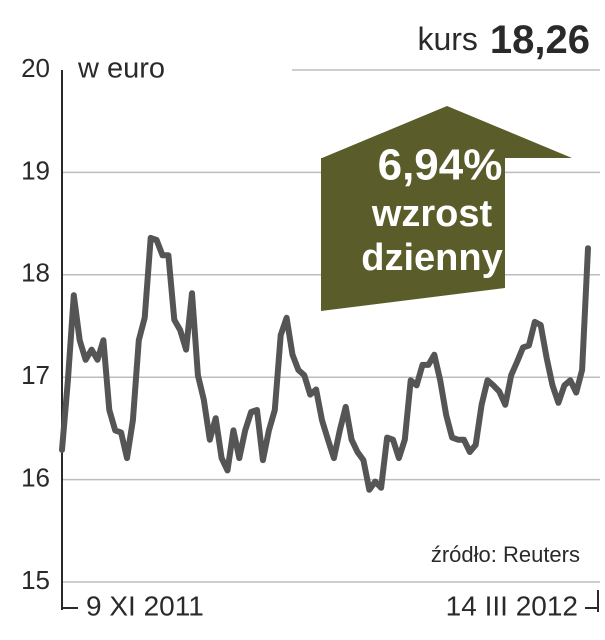 Image resolution: width=605 pixels, height=640 pixels. Describe the element at coordinates (35, 580) in the screenshot. I see `y-tick-label: 15` at that location.